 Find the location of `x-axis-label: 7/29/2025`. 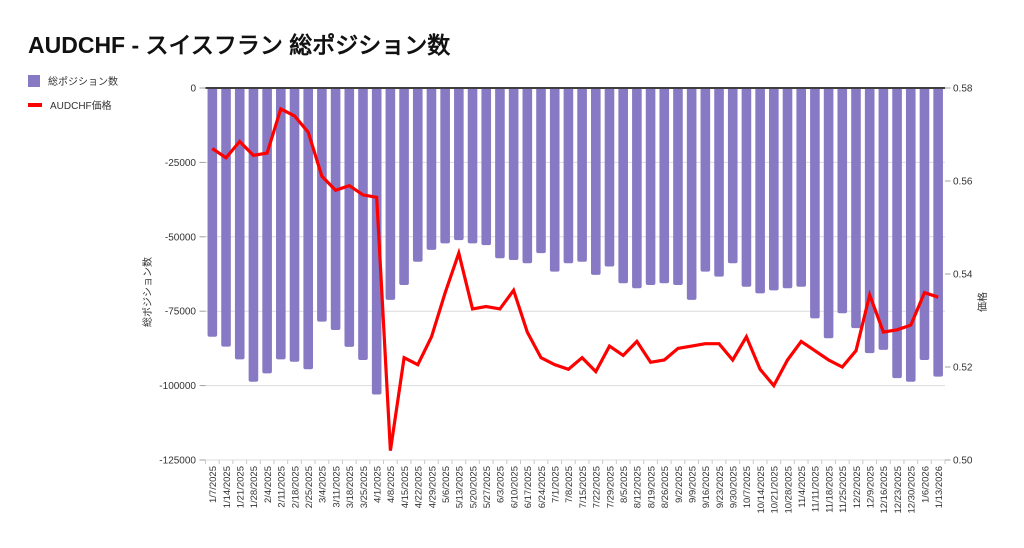

x-axis-label: 7/29/2025 is located at coordinates (610, 487).